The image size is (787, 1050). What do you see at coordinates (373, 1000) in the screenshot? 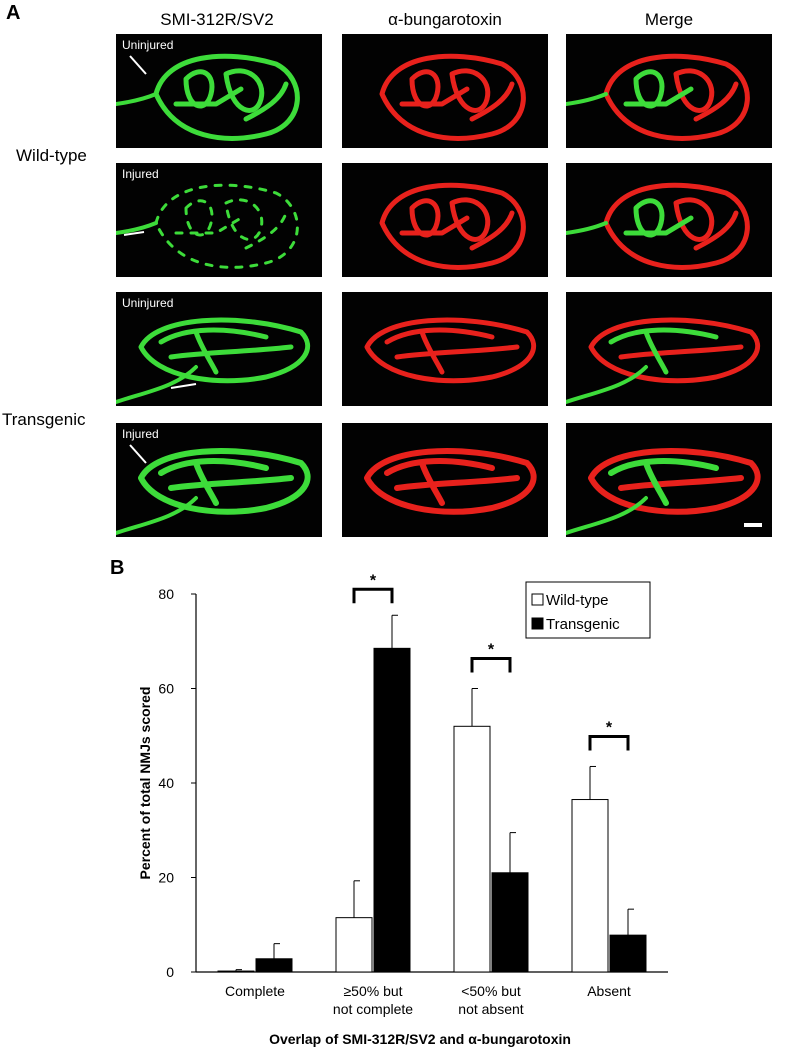
I see `x-tick-label: ≥50% but not complete` at bounding box center [373, 1000].